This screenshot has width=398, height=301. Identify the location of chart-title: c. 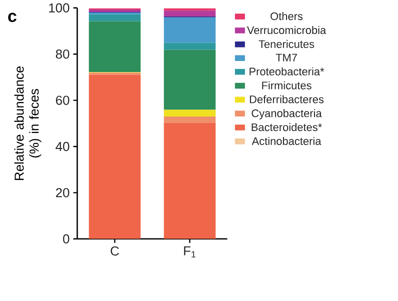
(12, 17).